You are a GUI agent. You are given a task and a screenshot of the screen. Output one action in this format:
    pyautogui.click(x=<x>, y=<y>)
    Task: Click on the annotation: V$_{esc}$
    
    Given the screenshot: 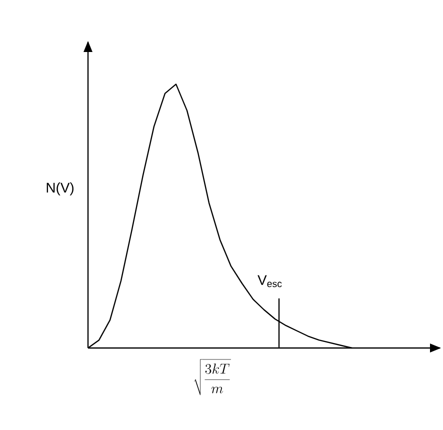 What is the action you would take?
    pyautogui.click(x=270, y=281)
    